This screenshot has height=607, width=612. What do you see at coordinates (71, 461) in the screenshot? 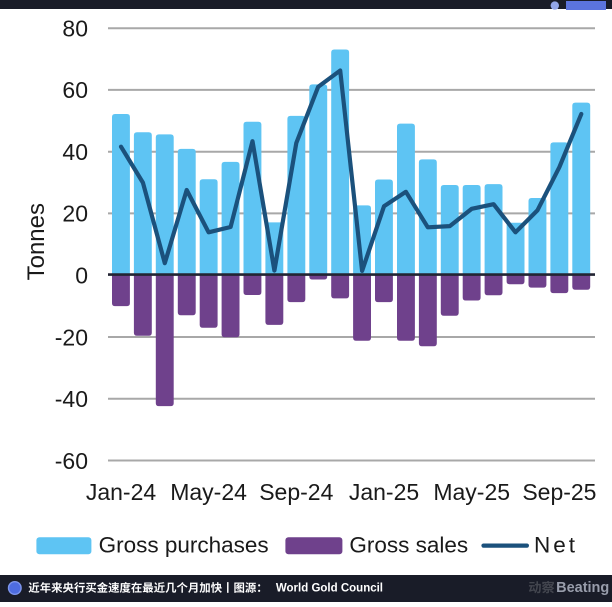
I see `svg-text: -60` at bounding box center [71, 461].